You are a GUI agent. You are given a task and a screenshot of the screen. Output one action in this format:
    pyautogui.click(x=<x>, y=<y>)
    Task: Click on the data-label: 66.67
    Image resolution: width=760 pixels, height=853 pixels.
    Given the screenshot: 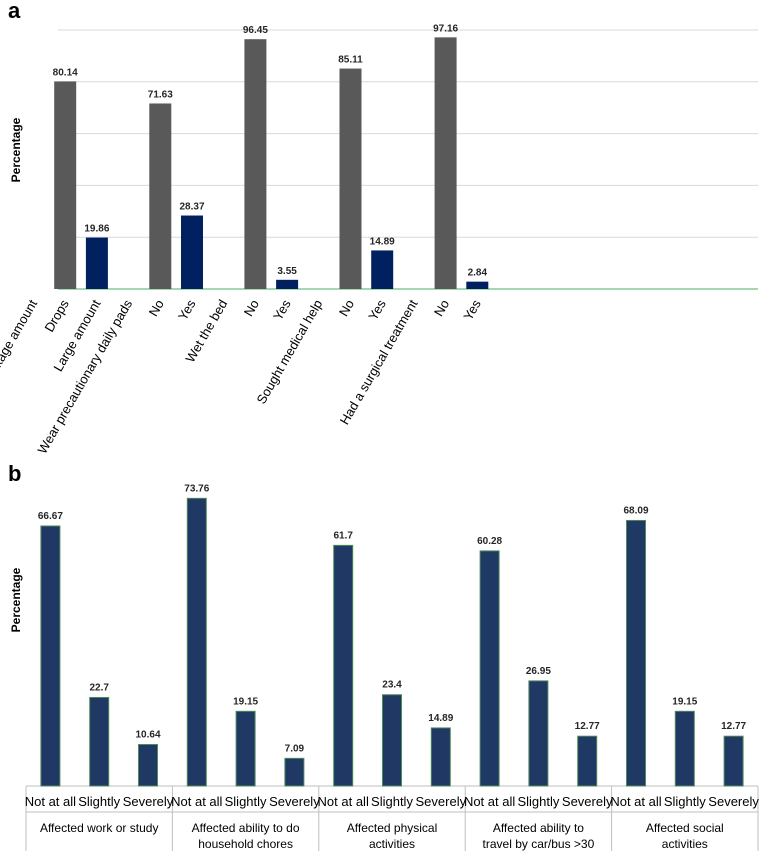 What is the action you would take?
    pyautogui.click(x=50, y=516)
    